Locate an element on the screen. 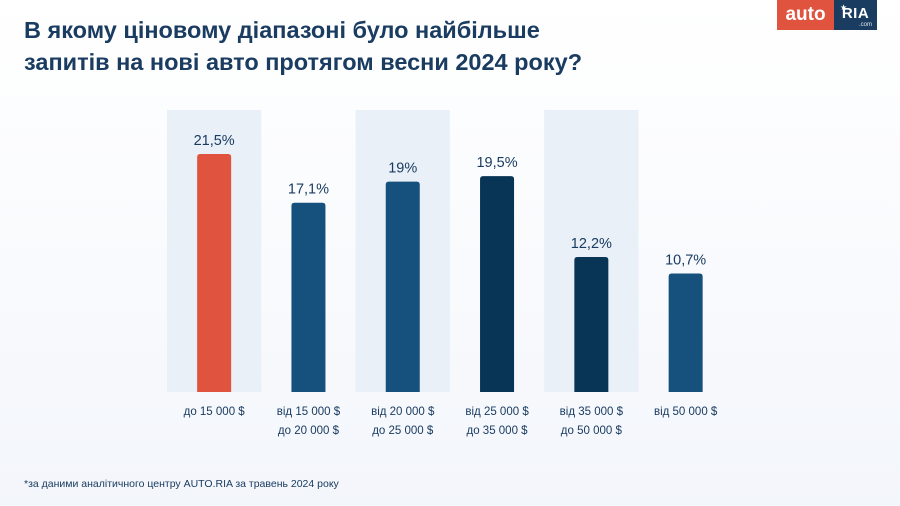 This screenshot has height=506, width=900. logo-ria-text: RIA is located at coordinates (855, 13).